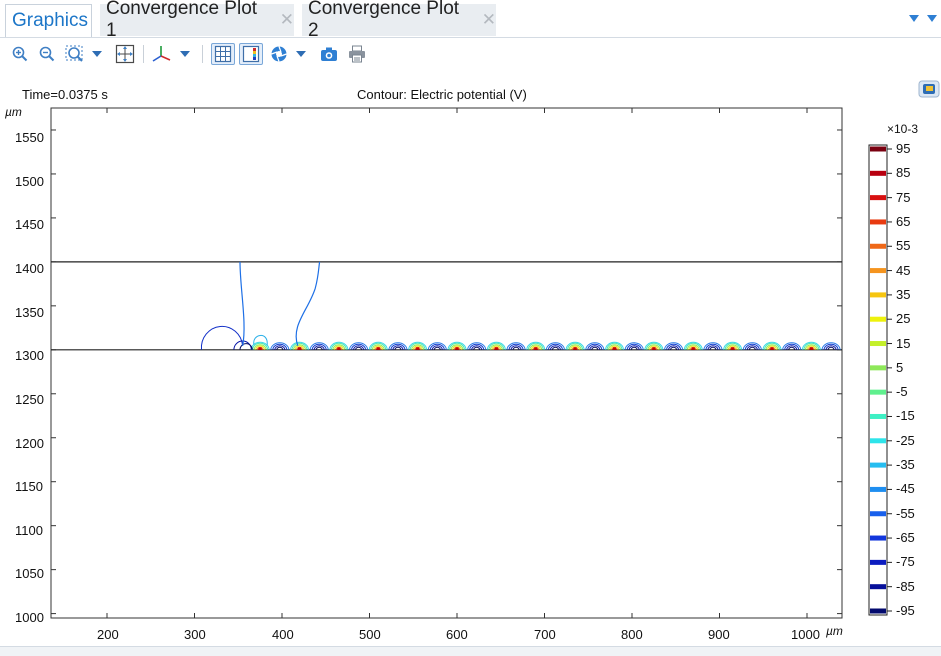 The height and width of the screenshot is (656, 941). I want to click on x-tick-label: 1000, so click(805, 634).